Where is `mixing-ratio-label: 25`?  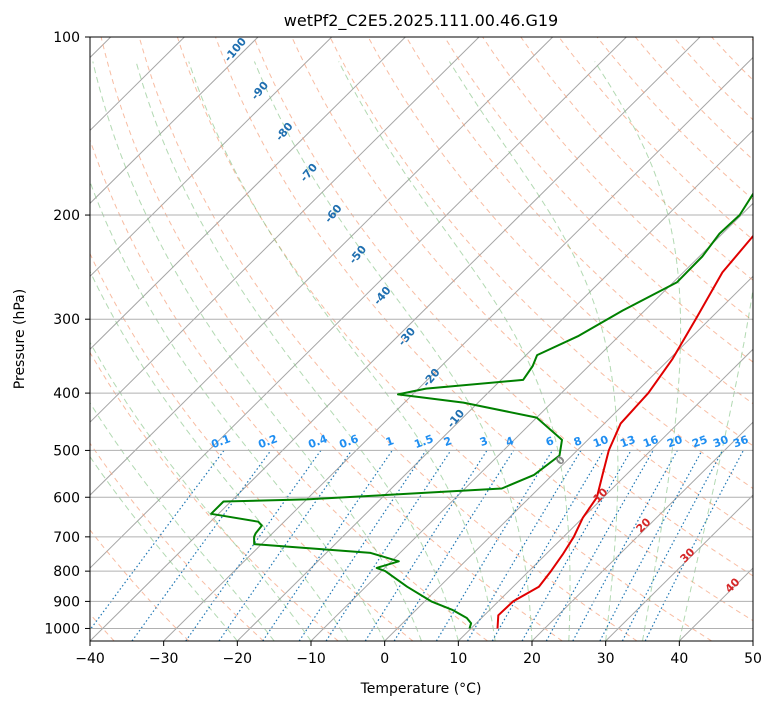
mixing-ratio-label: 25 is located at coordinates (699, 441).